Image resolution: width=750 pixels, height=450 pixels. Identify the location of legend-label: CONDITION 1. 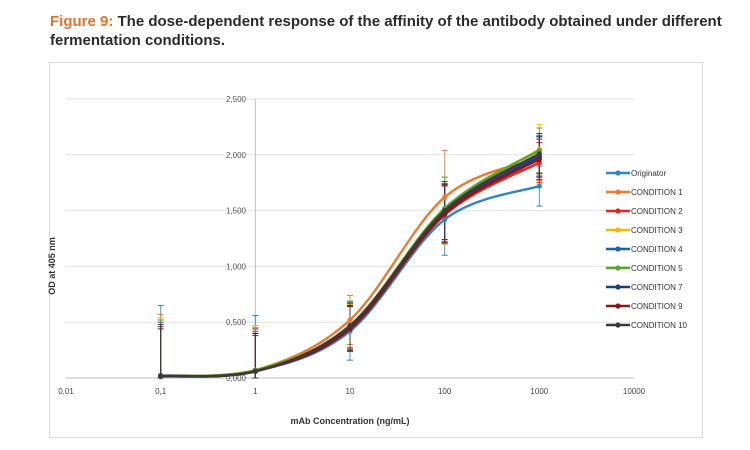
(657, 192).